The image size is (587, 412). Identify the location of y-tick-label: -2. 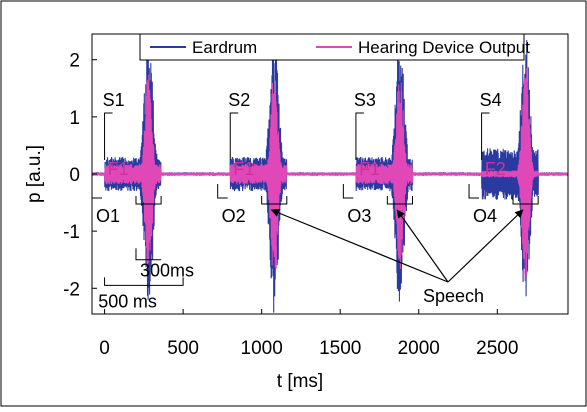
(71, 289).